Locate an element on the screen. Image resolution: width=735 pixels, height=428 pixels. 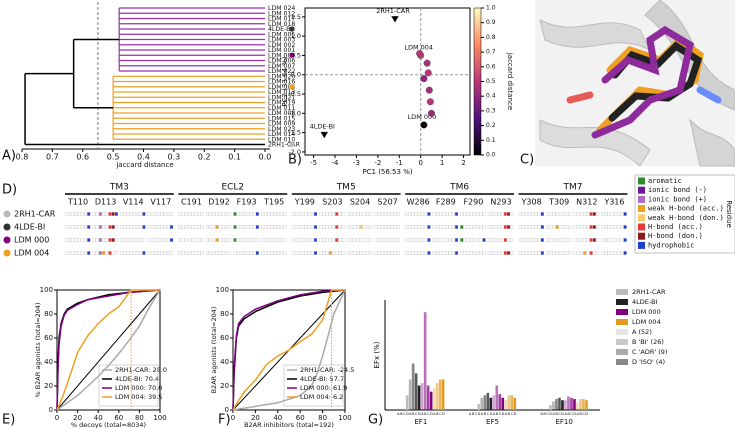
bar is located at coordinates (553, 405).